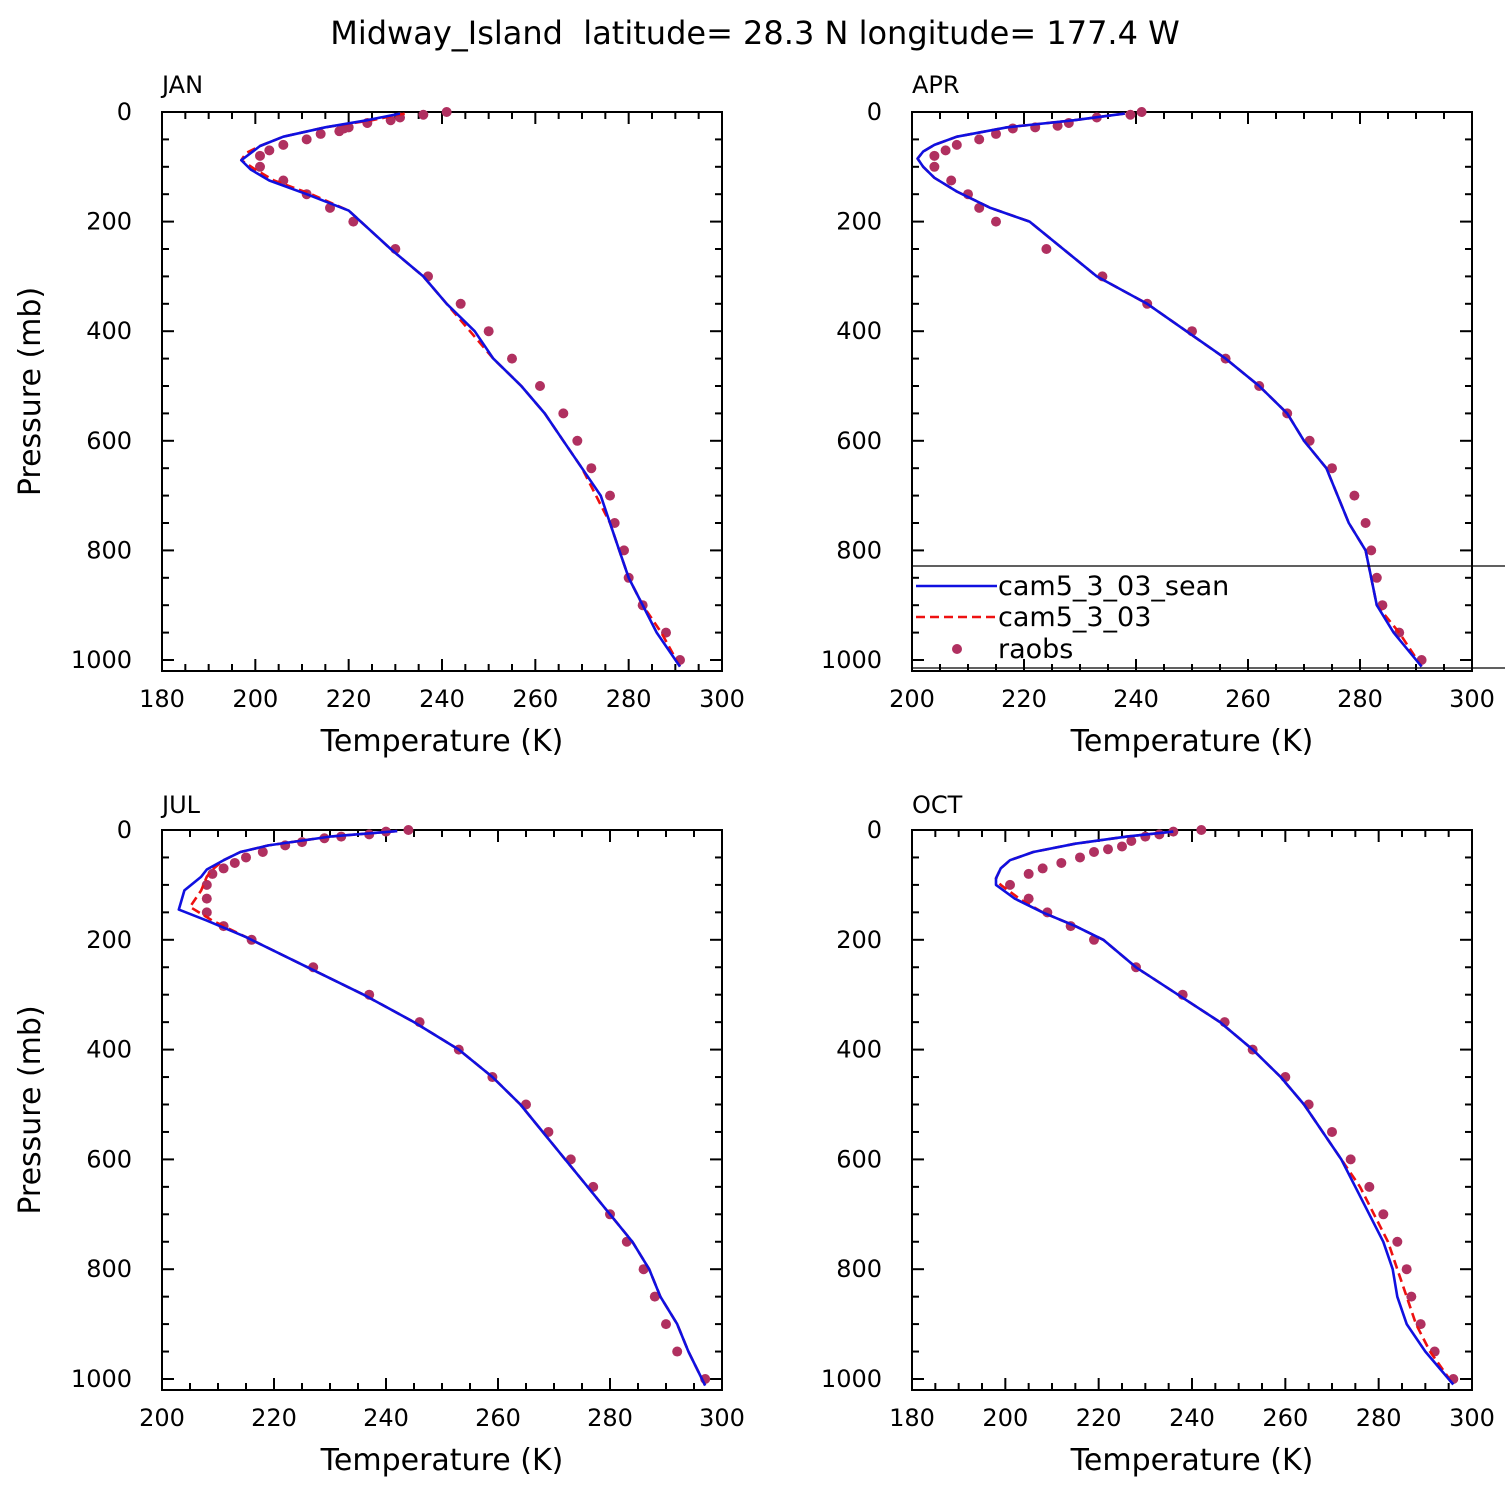 This screenshot has height=1510, width=1510. What do you see at coordinates (936, 85) in the screenshot?
I see `panel-label: APR` at bounding box center [936, 85].